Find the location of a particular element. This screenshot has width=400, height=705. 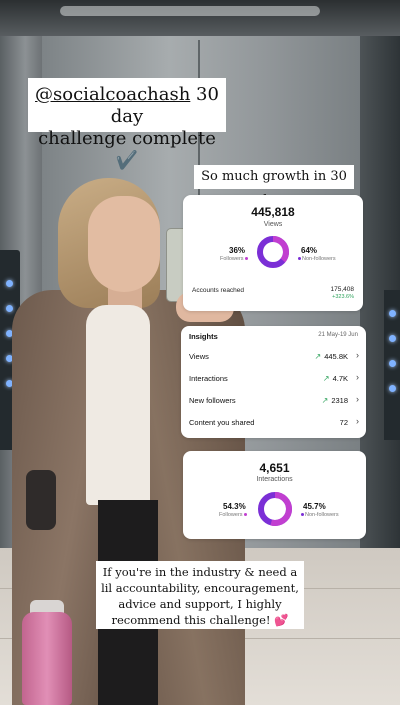

accounts-reached-label: Accounts reached is located at coordinates (218, 290).